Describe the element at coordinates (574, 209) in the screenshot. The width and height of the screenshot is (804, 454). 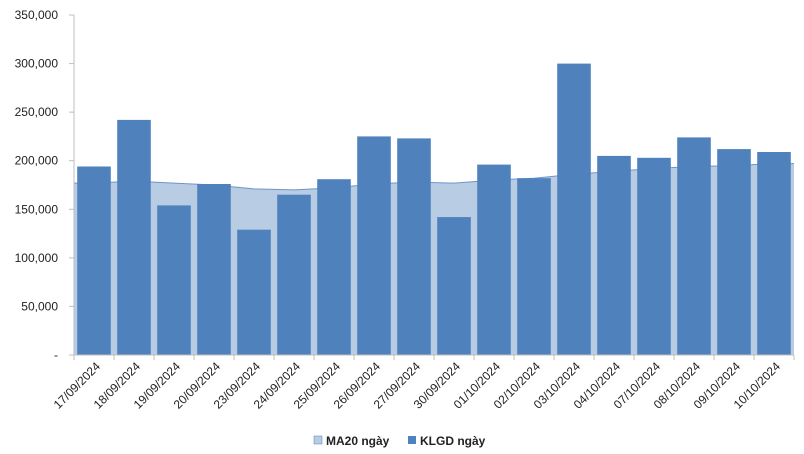
I see `bar-klgd-03/10/2024` at that location.